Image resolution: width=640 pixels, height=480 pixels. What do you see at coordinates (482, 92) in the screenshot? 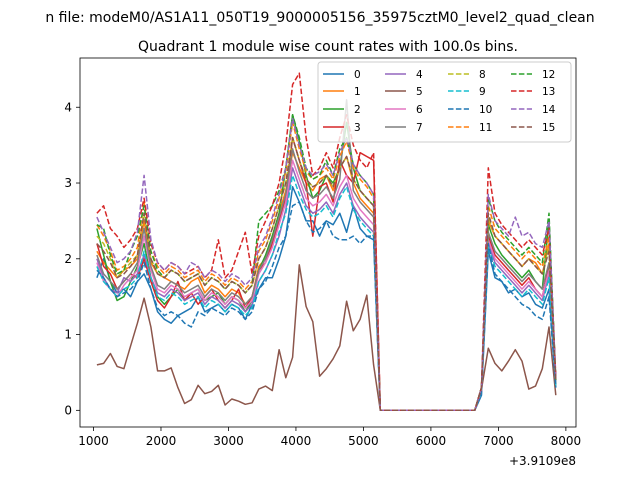
I see `legend-label-9: 9` at bounding box center [482, 92].